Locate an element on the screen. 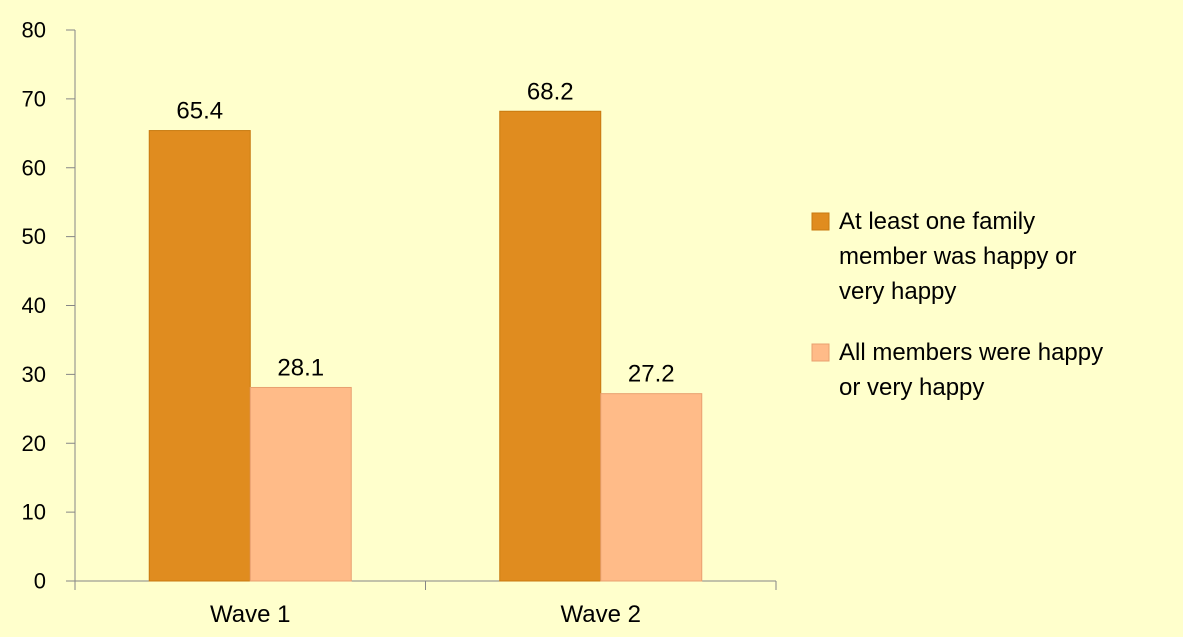 The width and height of the screenshot is (1183, 637). y-tick-label: 30 is located at coordinates (34, 374).